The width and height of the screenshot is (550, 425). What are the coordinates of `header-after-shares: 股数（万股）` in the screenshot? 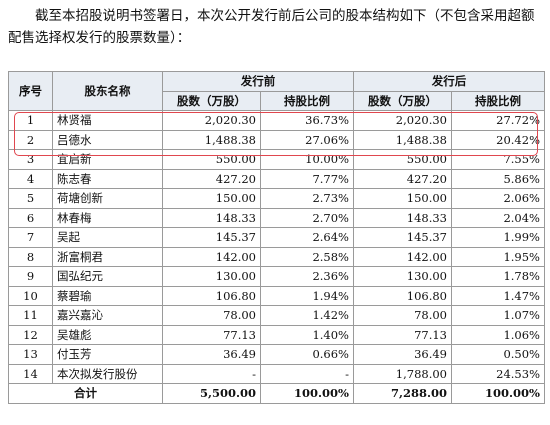 It's located at (402, 100).